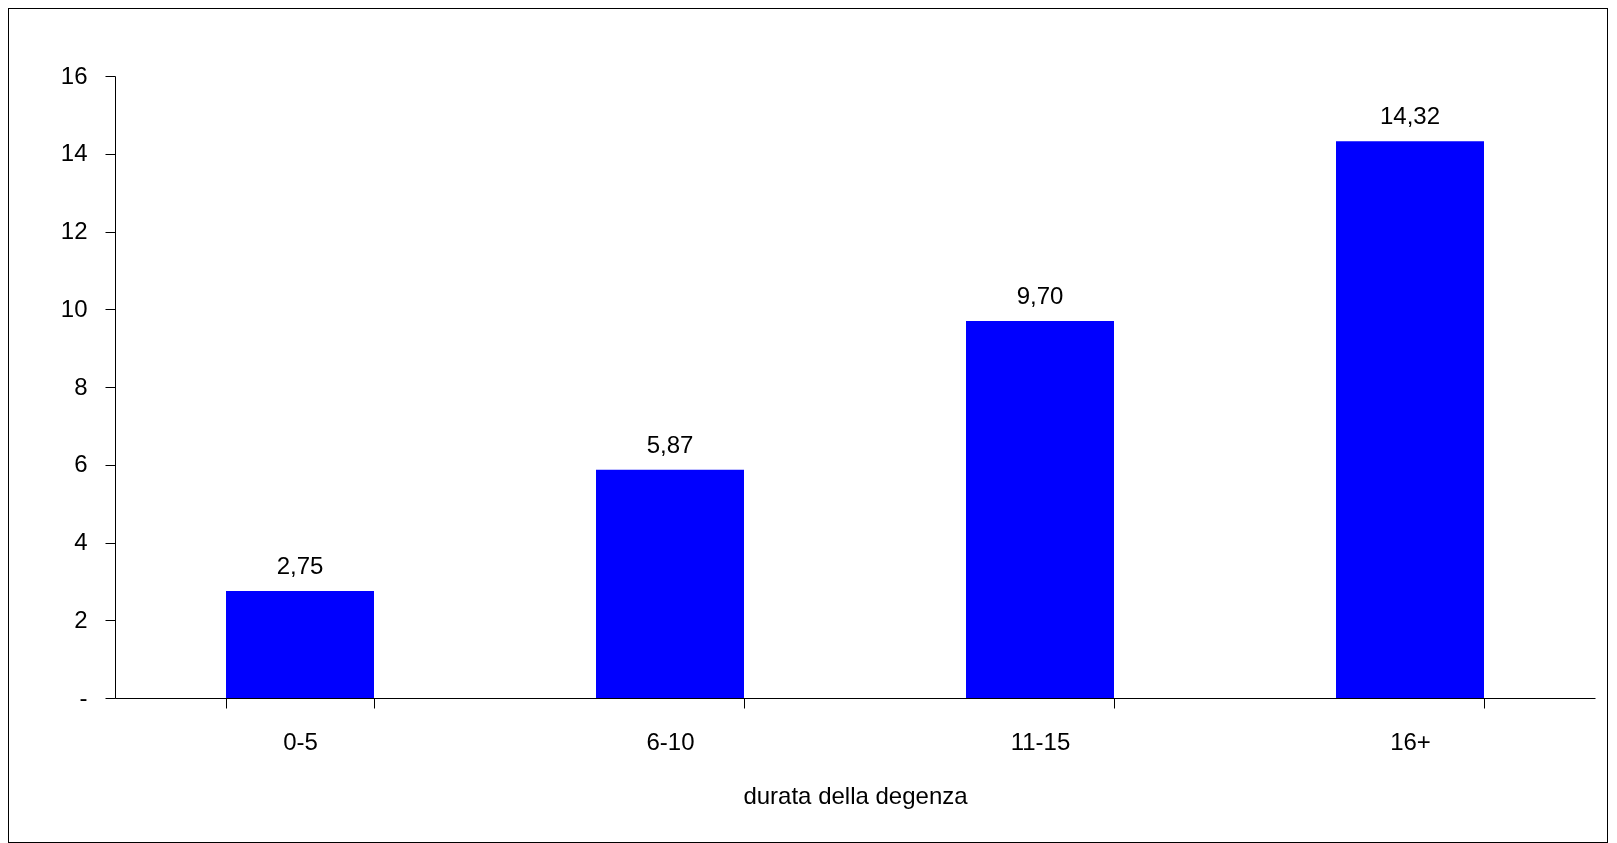 The height and width of the screenshot is (843, 1617). Describe the element at coordinates (74, 308) in the screenshot. I see `y-tick-label: 10` at that location.